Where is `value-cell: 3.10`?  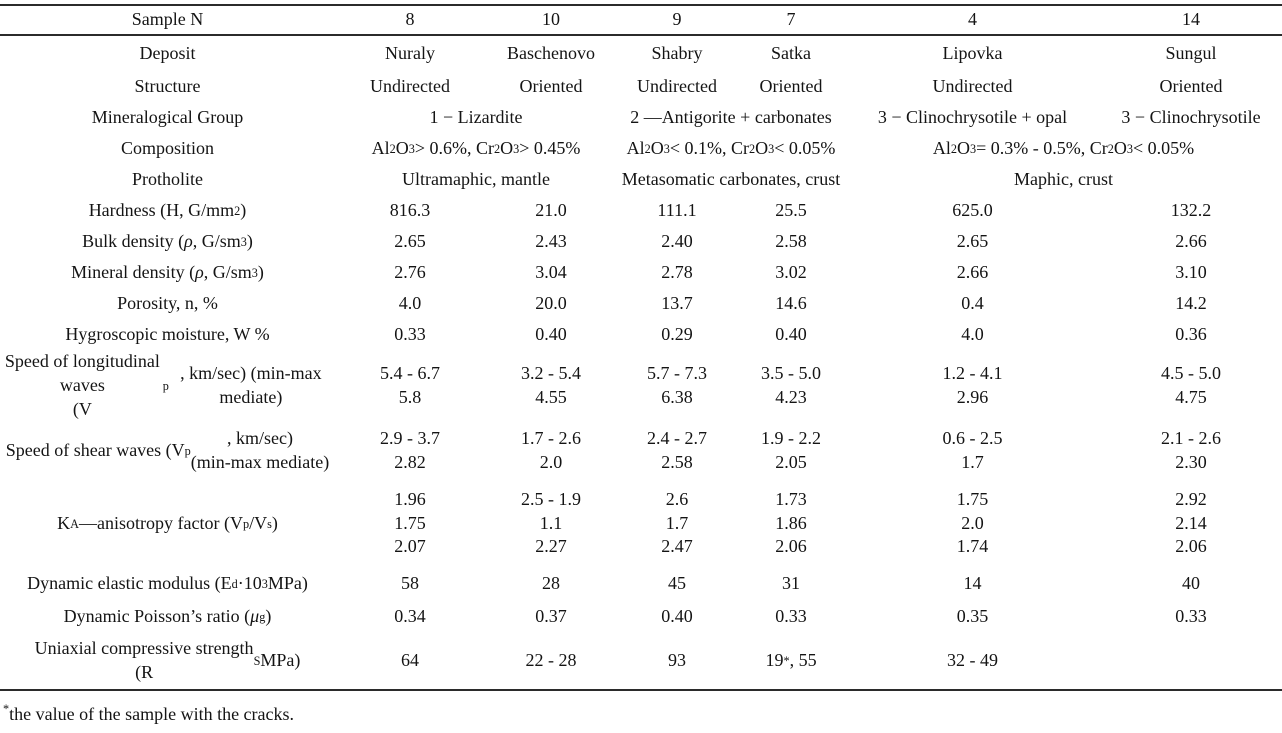 value-cell: 3.10 is located at coordinates (1191, 271).